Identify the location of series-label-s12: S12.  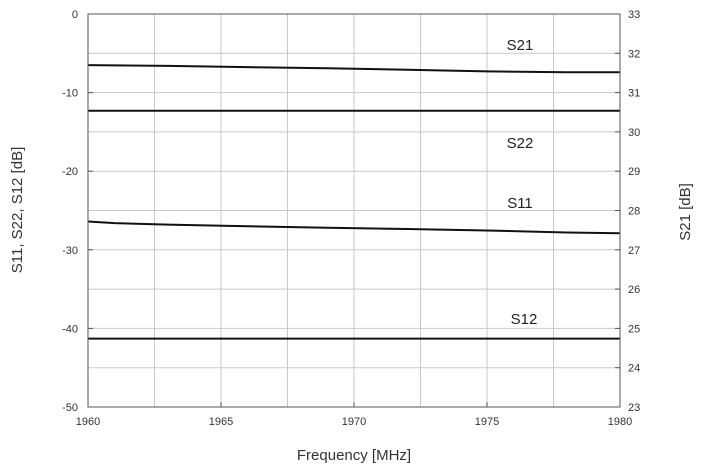
(524, 319).